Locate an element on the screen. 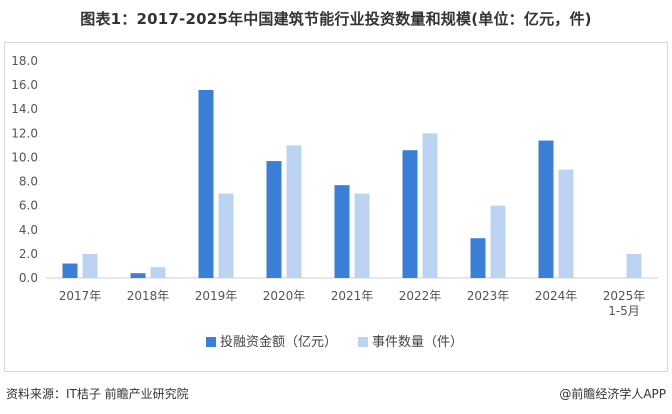 The height and width of the screenshot is (414, 672). legend-events-label: 事件数量（件） is located at coordinates (417, 342).